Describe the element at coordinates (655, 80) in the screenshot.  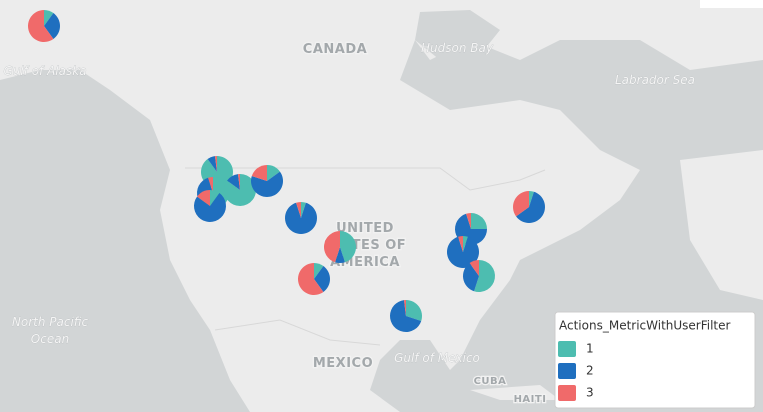
I see `map-label: Labrador Sea` at that location.